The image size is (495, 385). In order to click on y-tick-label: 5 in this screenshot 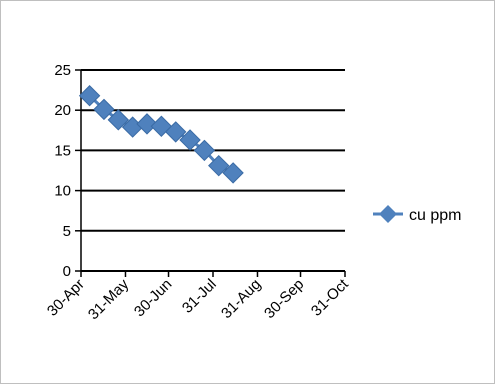, I will do `click(67, 231)`.